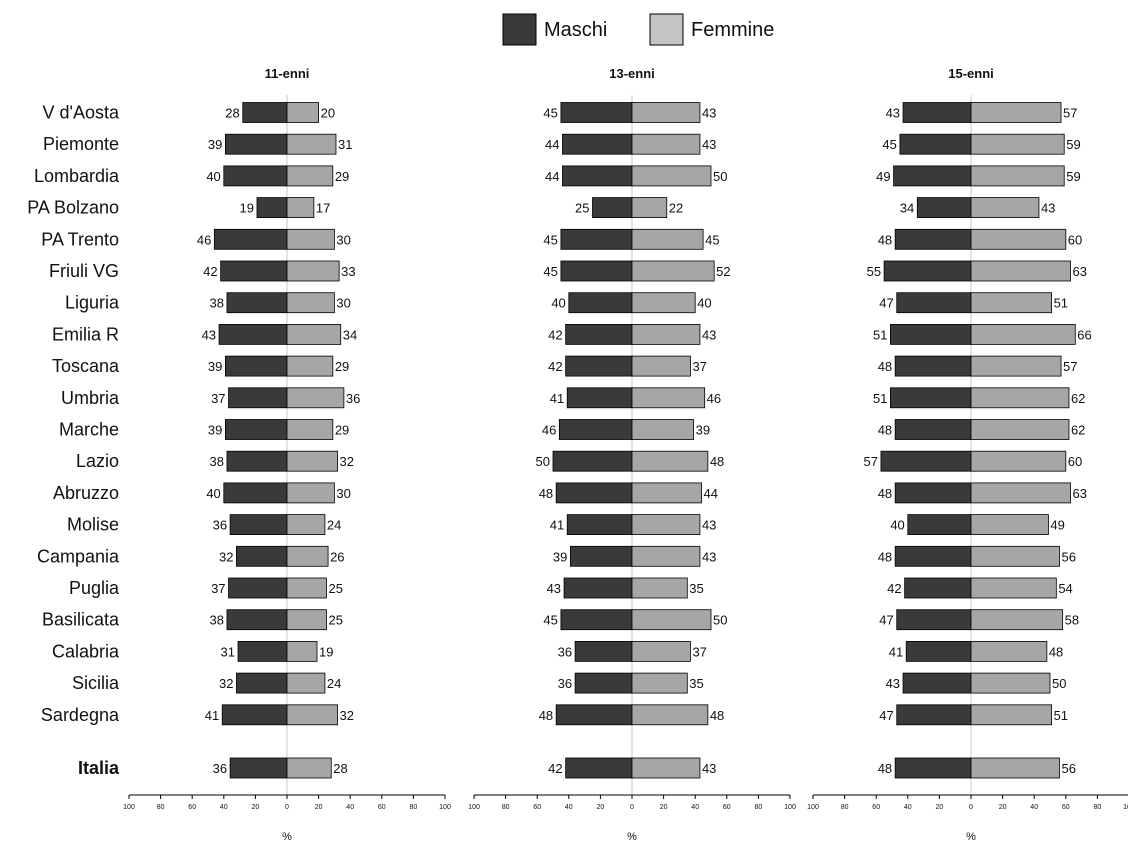  What do you see at coordinates (94, 588) in the screenshot?
I see `region-label: Puglia` at bounding box center [94, 588].